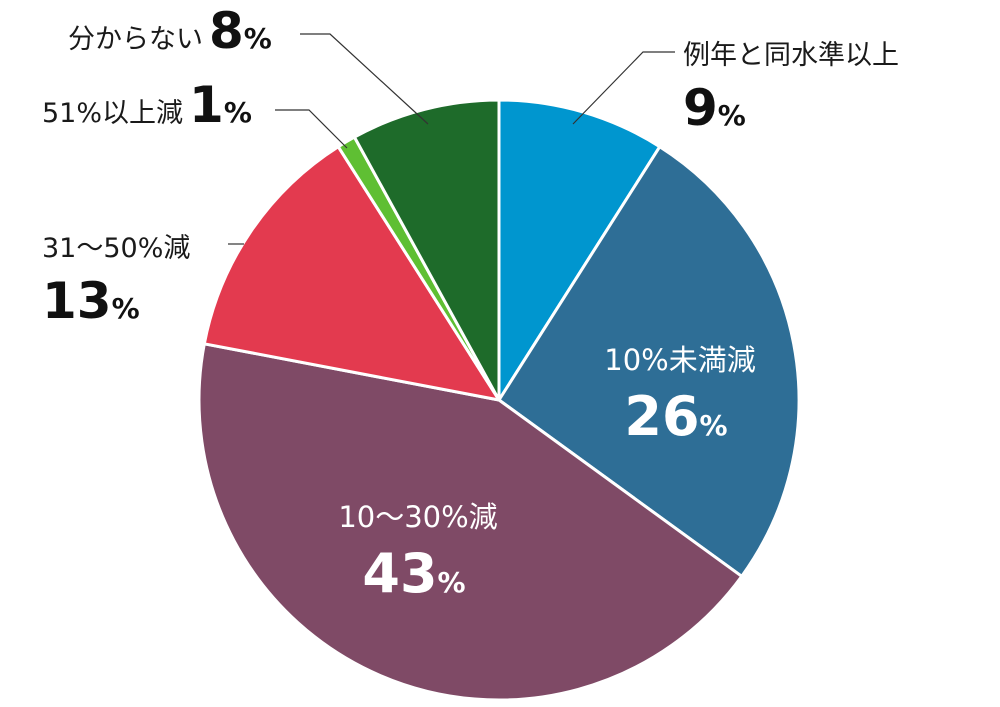 This screenshot has width=1000, height=707. Describe the element at coordinates (116, 248) in the screenshot. I see `slice-label-31-50: 31～50%減` at that location.